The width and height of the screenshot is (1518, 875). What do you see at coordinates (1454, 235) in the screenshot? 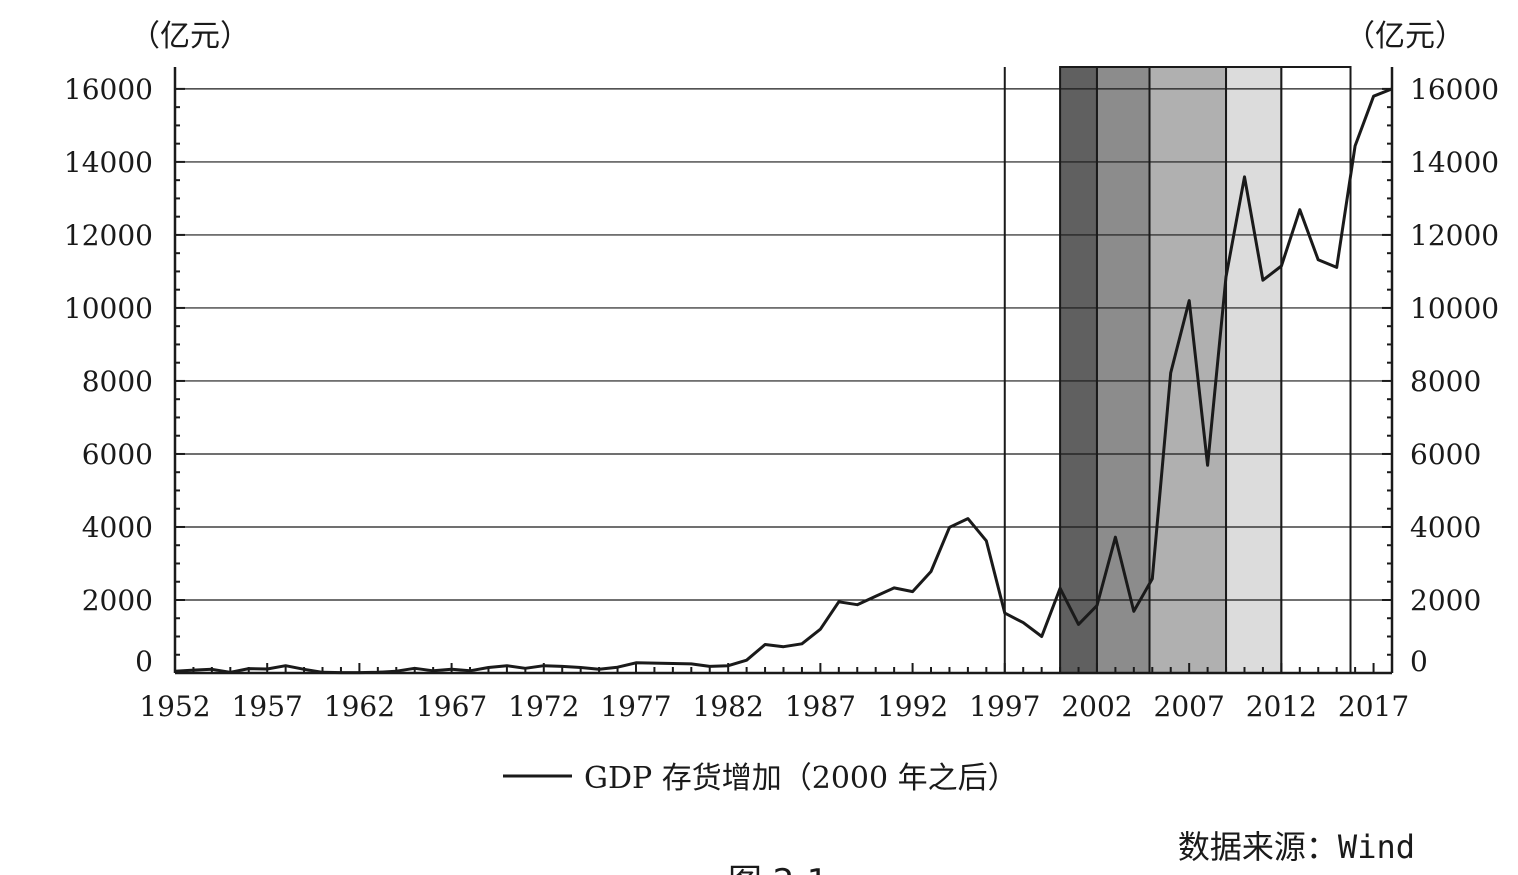
I see `y-tick-label-right: 12000` at bounding box center [1454, 235].